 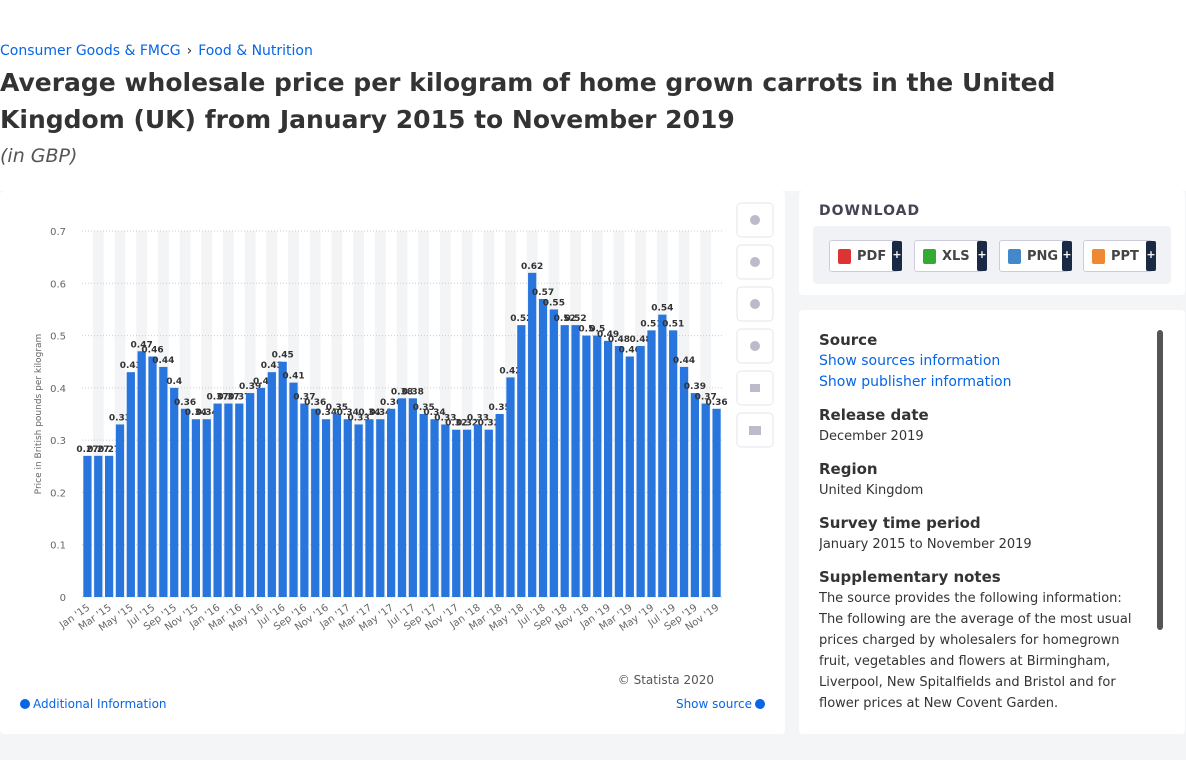 What do you see at coordinates (293, 377) in the screenshot?
I see `value-label: 0.41` at bounding box center [293, 377].